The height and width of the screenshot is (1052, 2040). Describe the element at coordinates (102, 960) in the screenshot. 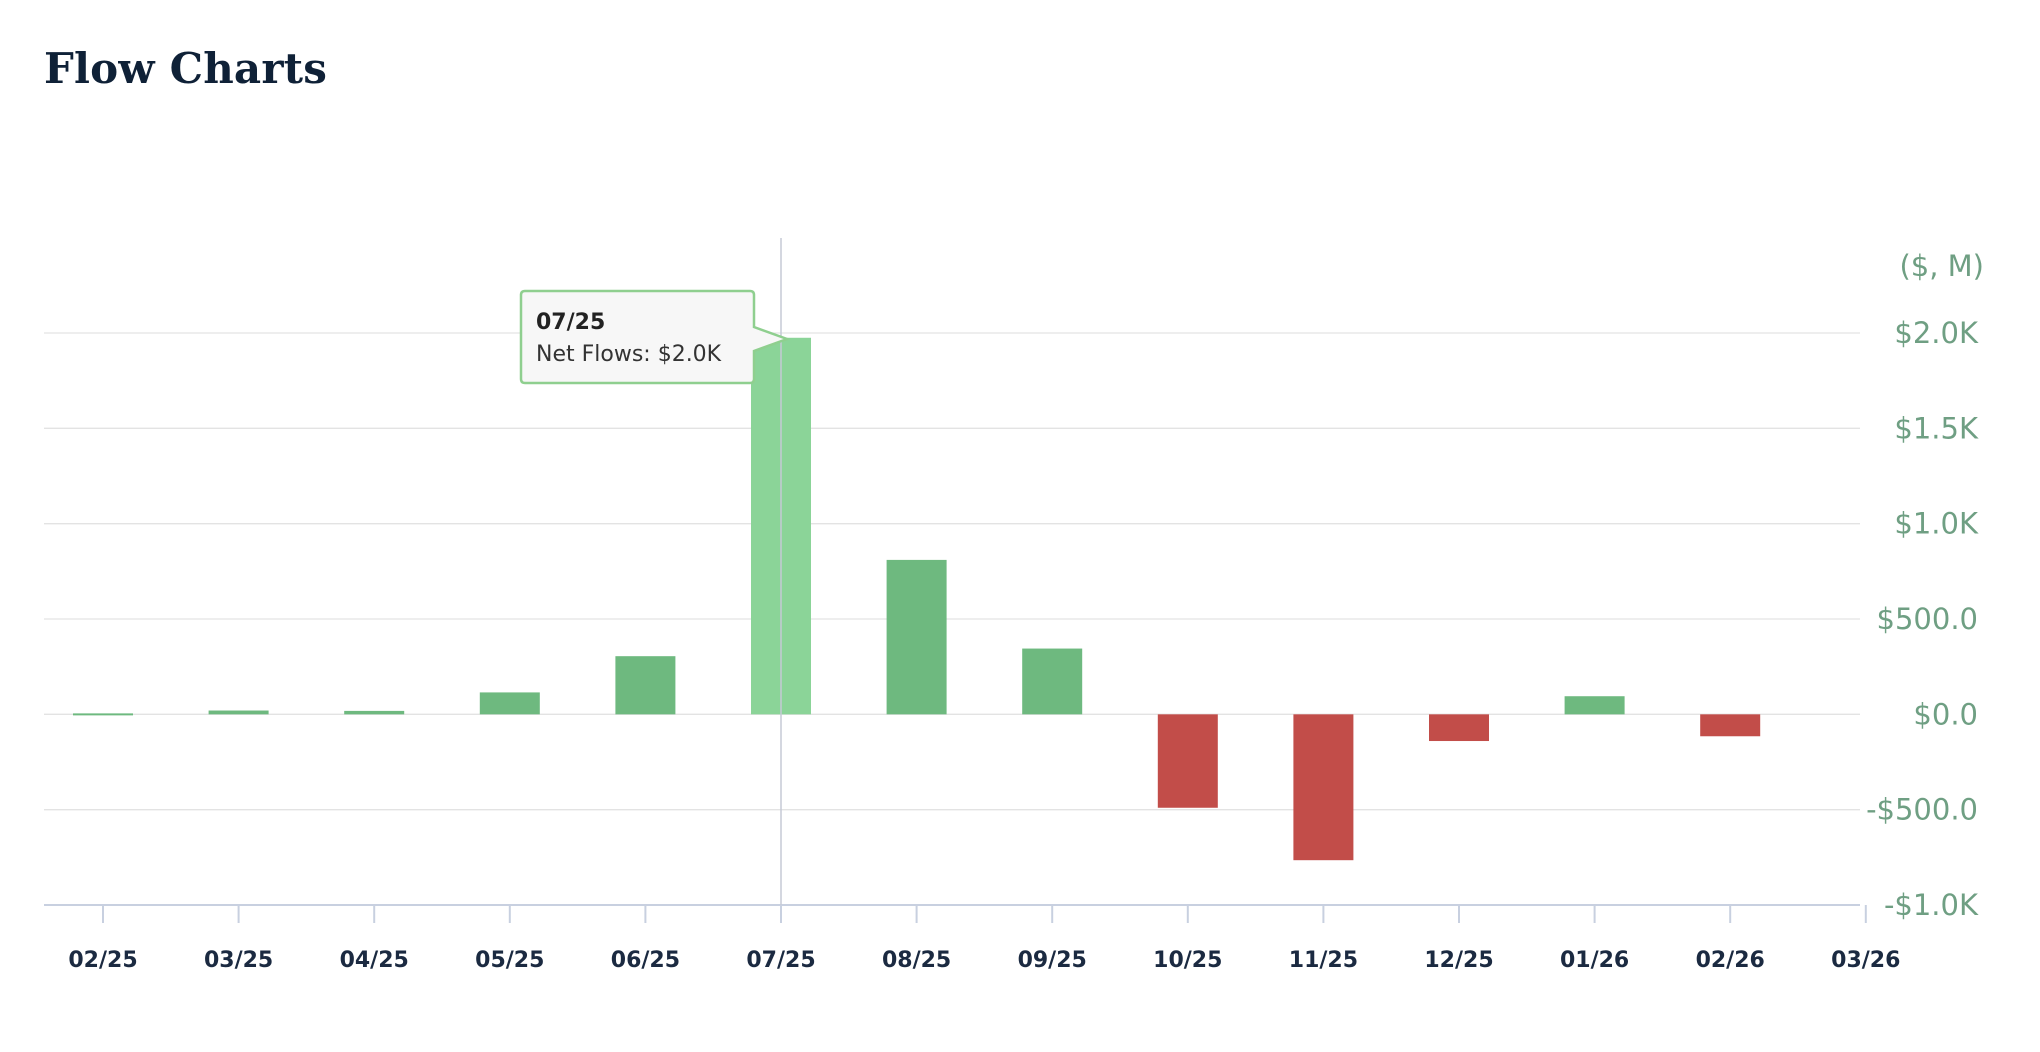

I see `x-tick-label: 02/25` at that location.